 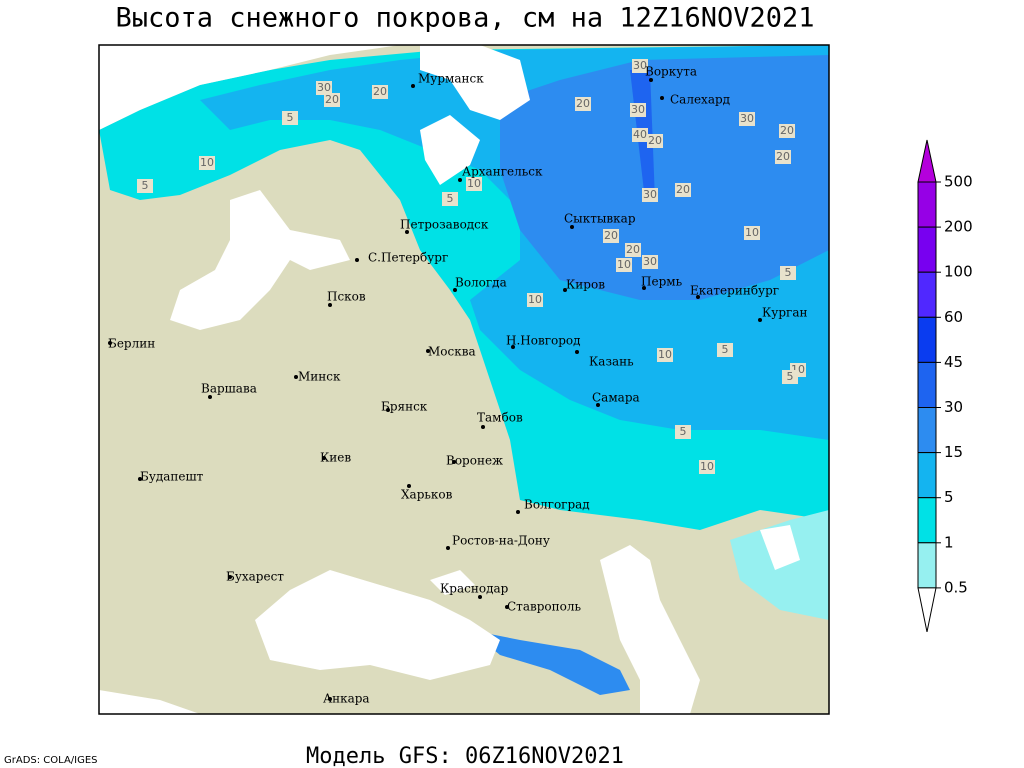 I want to click on city-label: Петрозаводск, so click(x=444, y=225).